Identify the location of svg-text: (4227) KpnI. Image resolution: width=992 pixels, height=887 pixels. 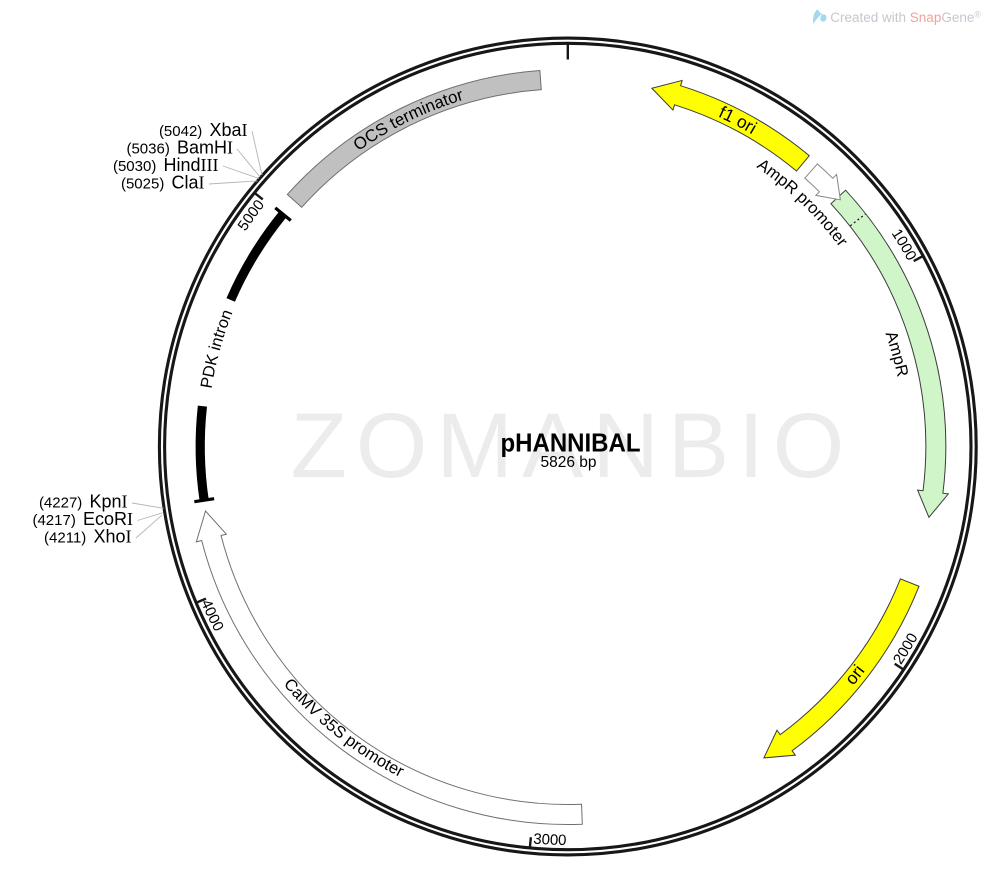
(83, 502).